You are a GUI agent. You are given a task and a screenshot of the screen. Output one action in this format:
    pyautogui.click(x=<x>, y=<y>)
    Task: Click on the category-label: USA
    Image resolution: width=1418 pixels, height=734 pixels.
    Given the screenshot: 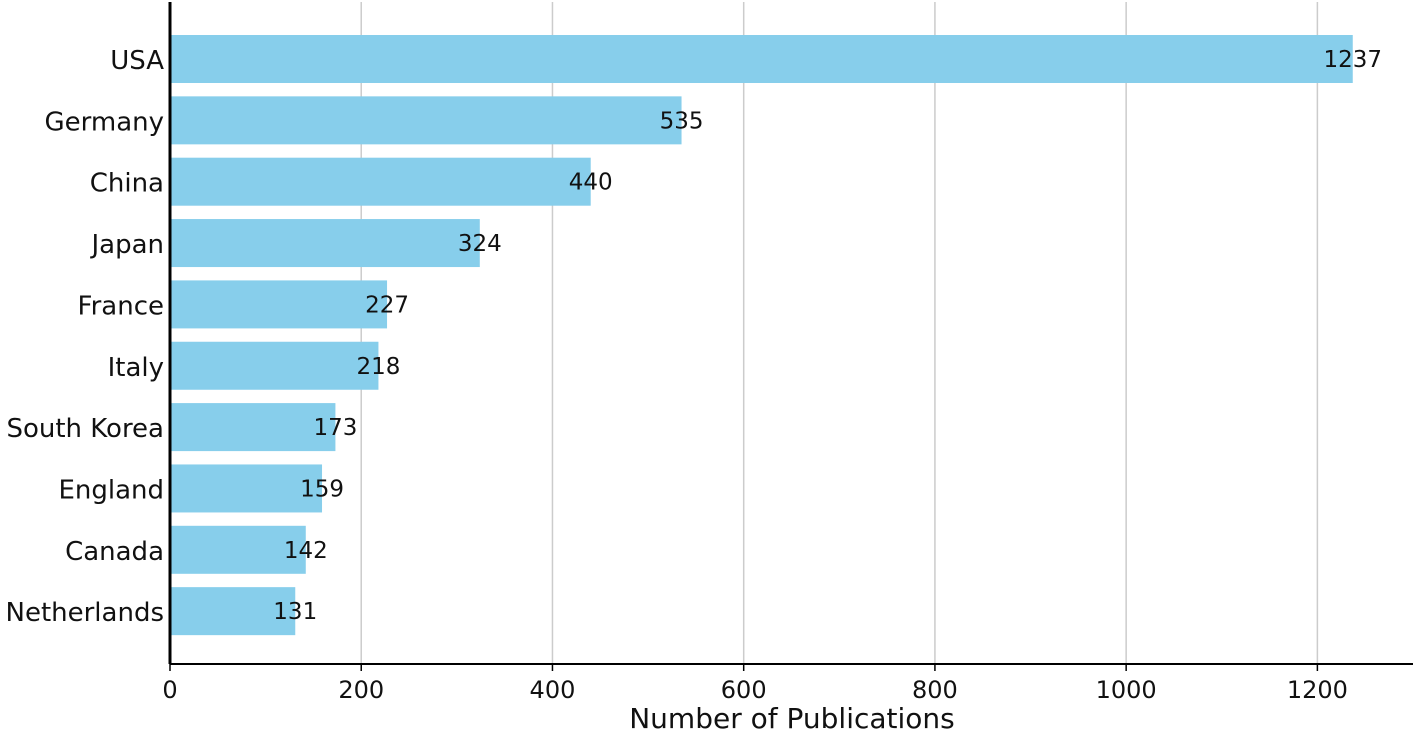 What is the action you would take?
    pyautogui.click(x=137, y=61)
    